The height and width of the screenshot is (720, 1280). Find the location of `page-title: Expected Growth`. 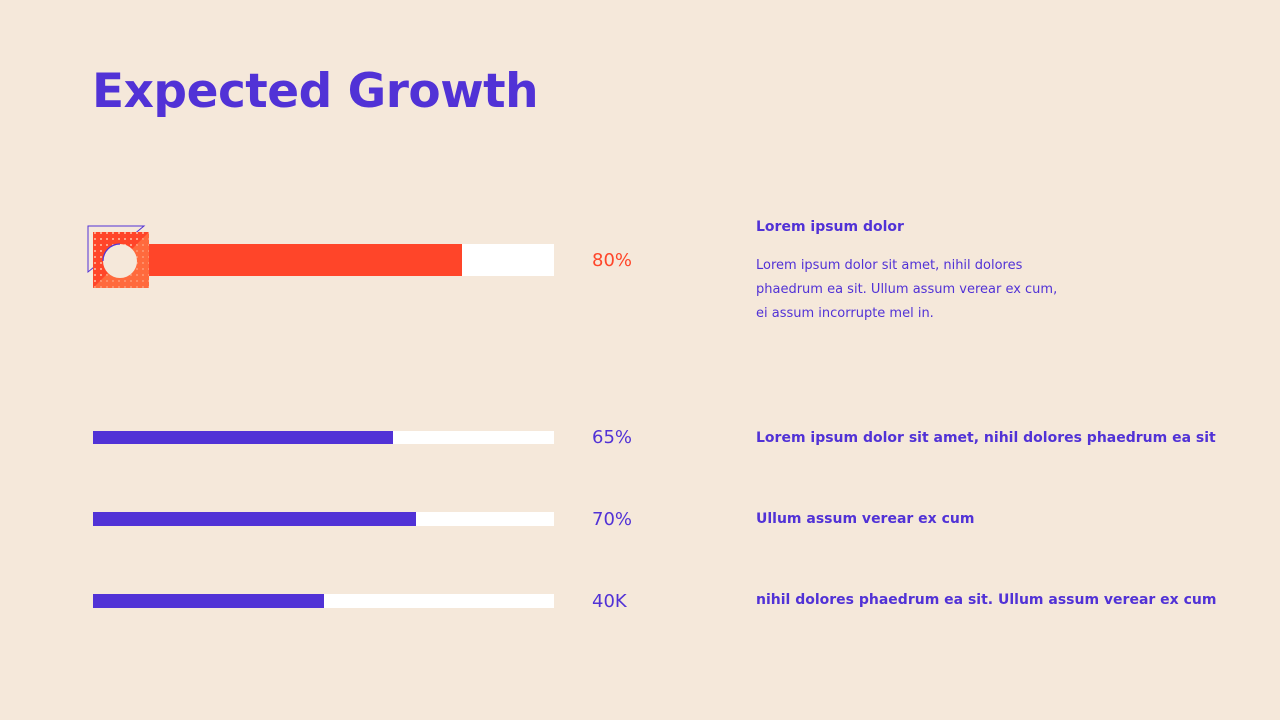

page-title: Expected Growth is located at coordinates (315, 91).